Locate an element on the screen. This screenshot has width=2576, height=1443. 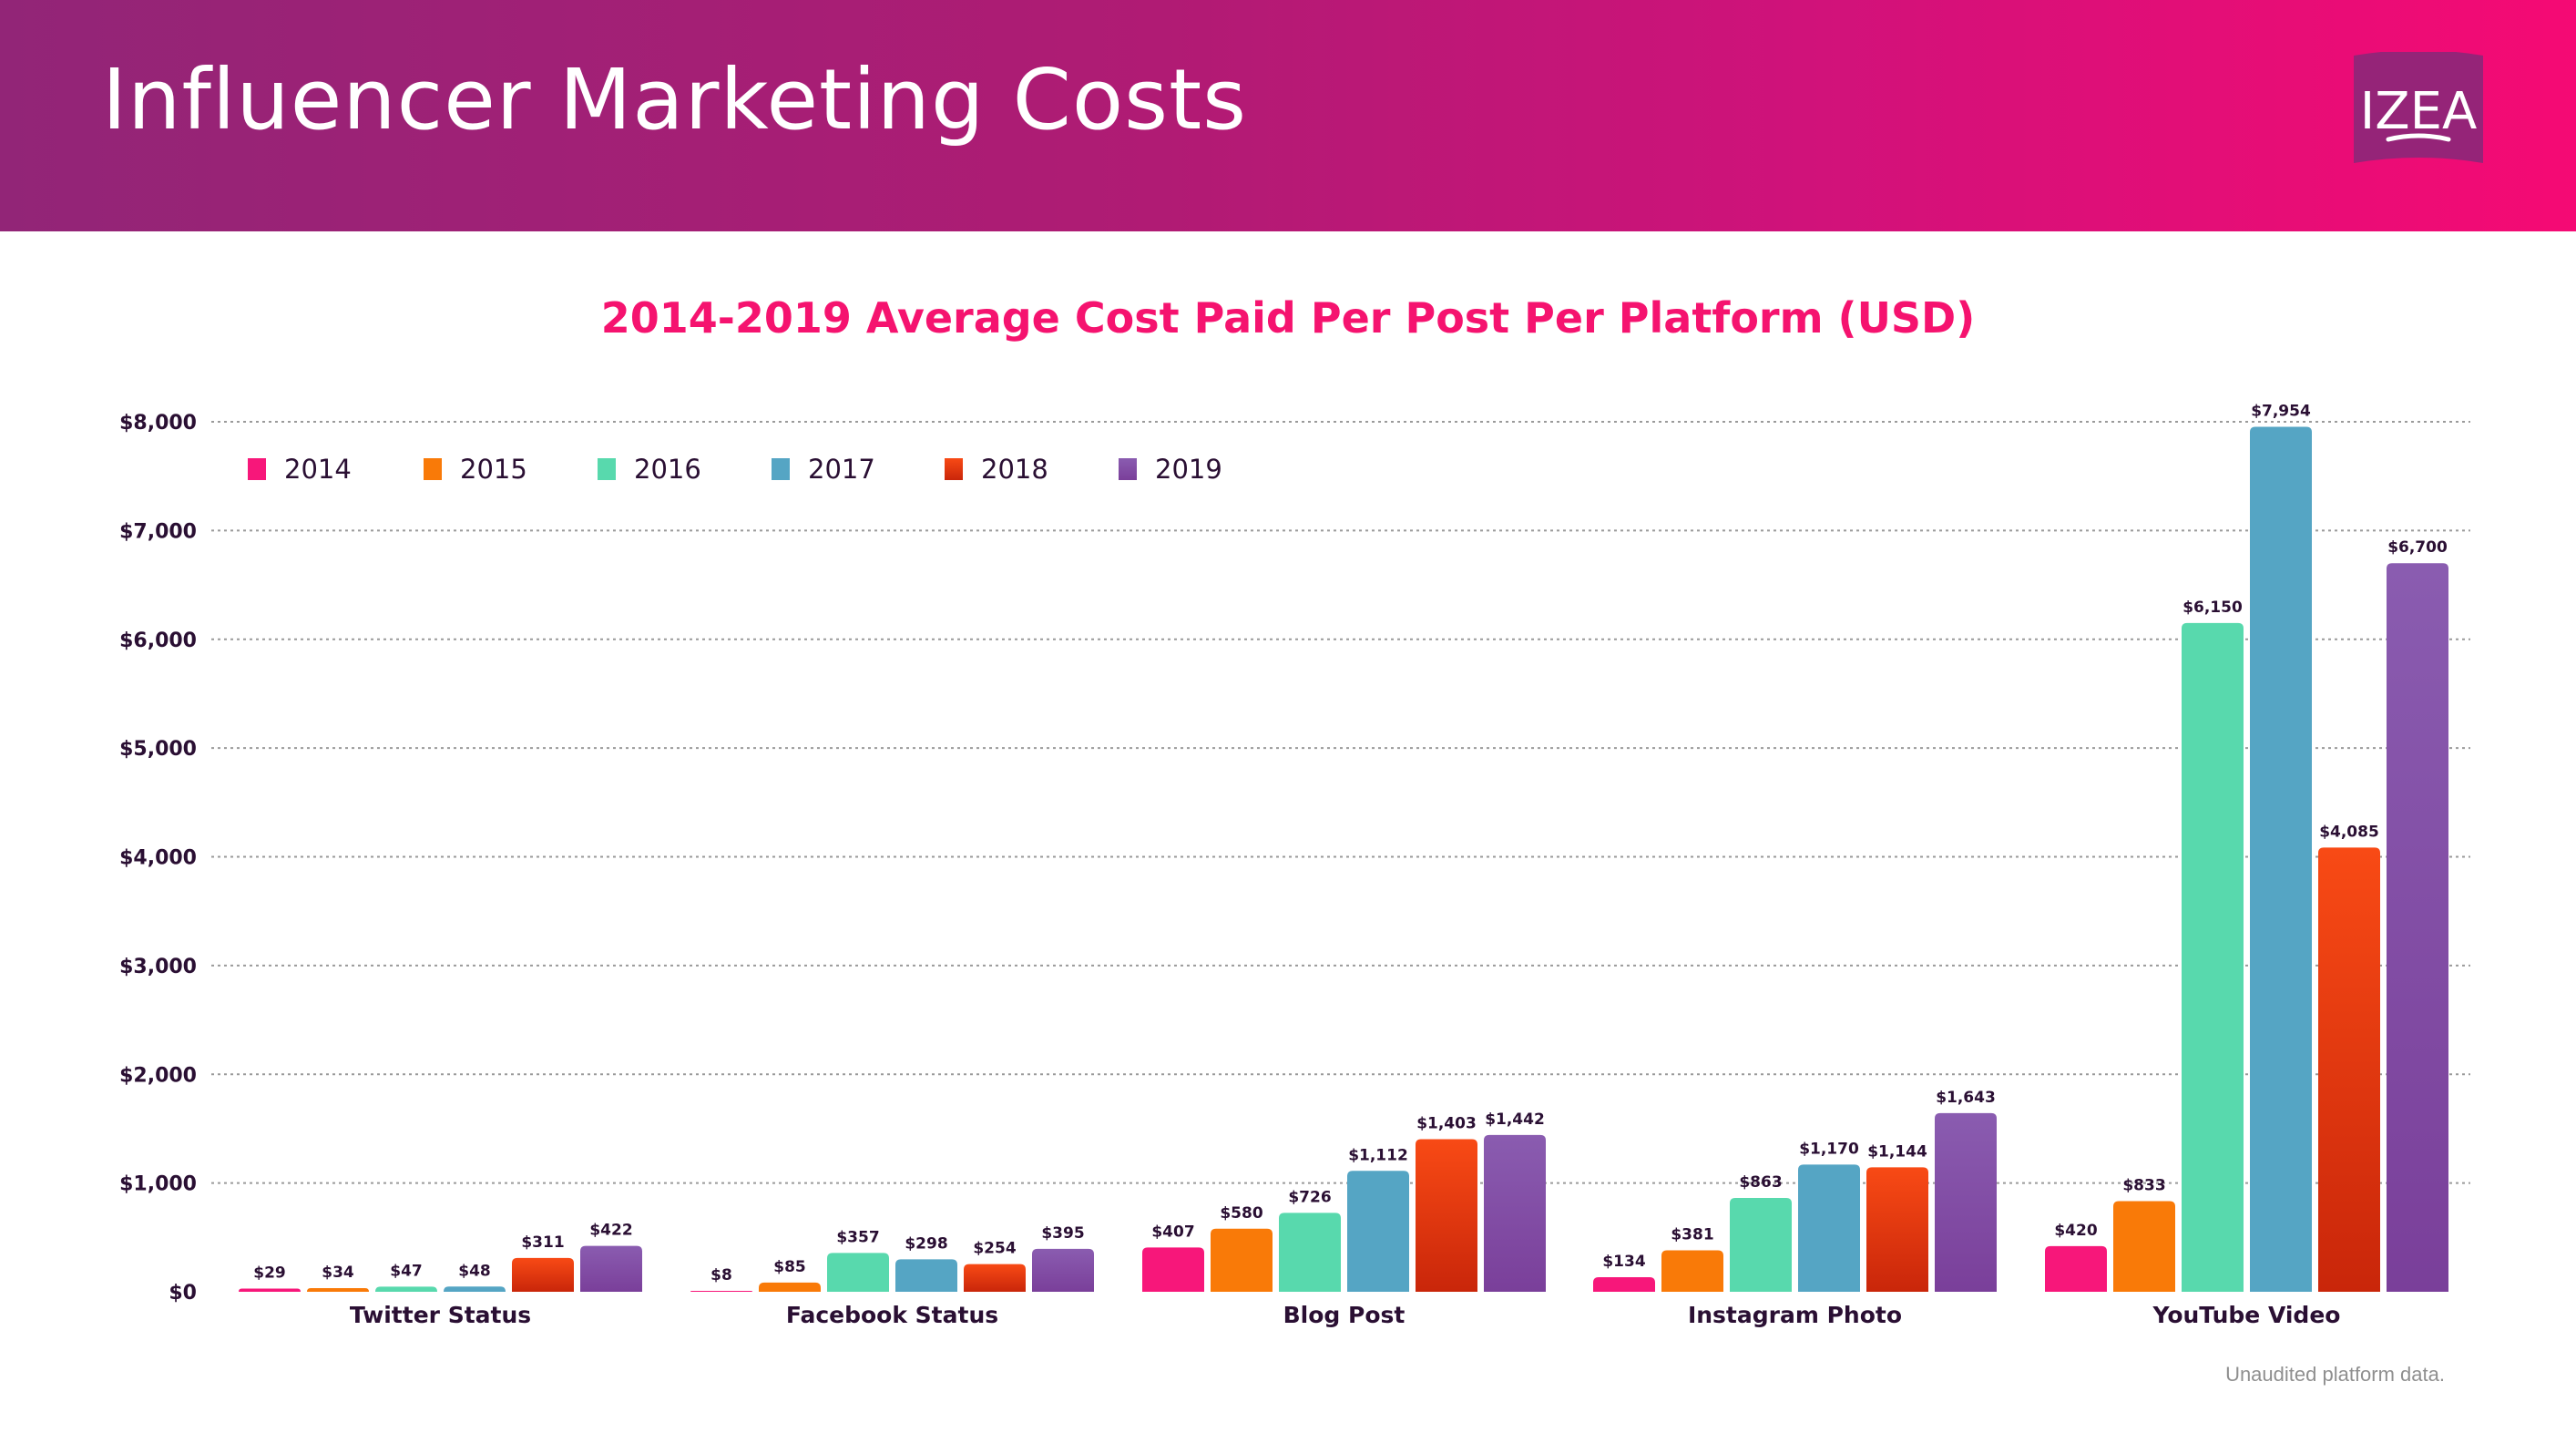
logo-banner-shape is located at coordinates (2419, 108).